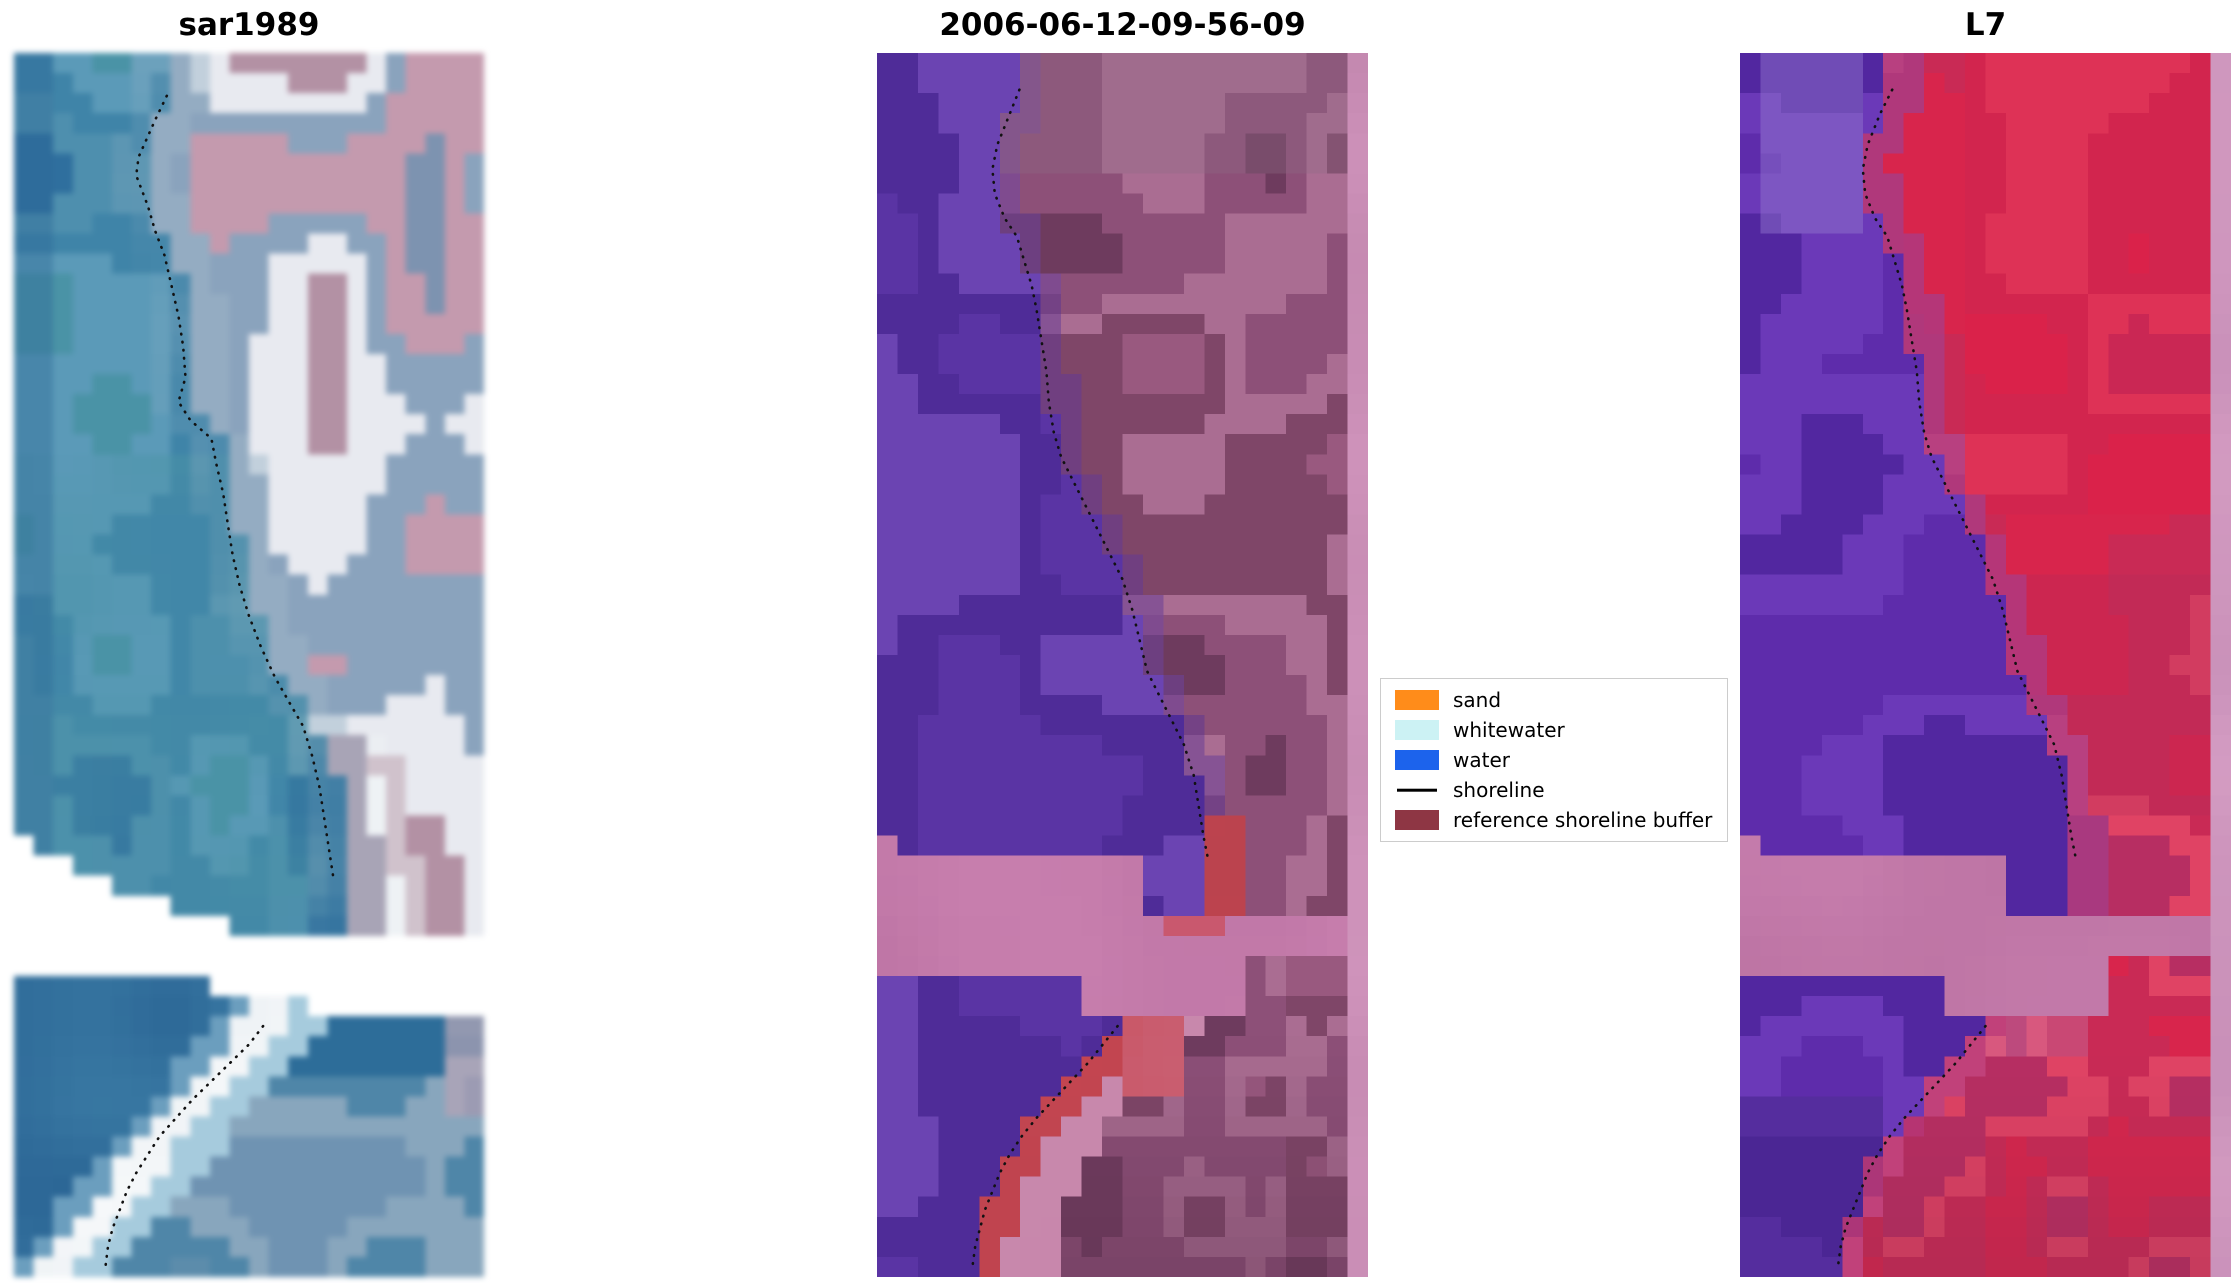 The image size is (2231, 1283). Describe the element at coordinates (1417, 760) in the screenshot. I see `legend-swatch-water` at that location.